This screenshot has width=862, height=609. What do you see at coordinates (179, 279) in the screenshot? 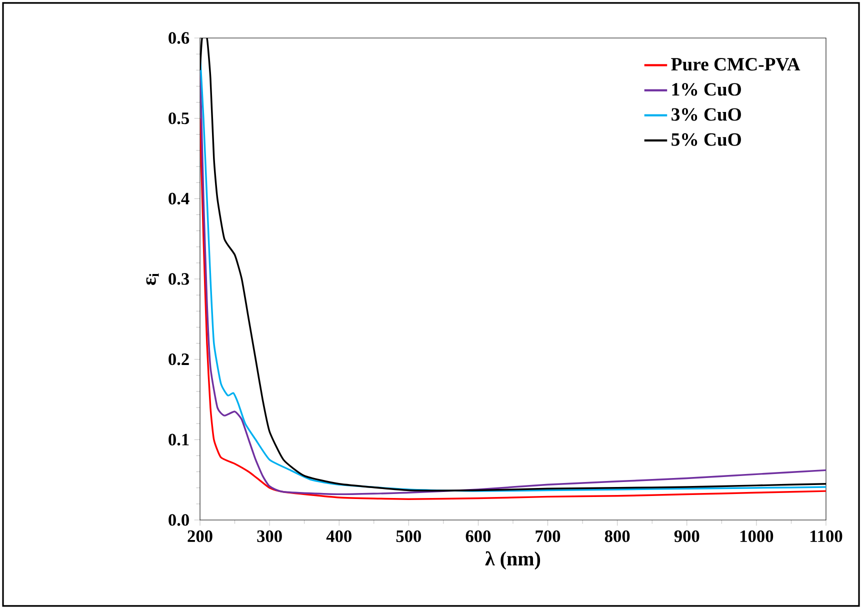
I see `y-tick-label: 0.3` at bounding box center [179, 279].